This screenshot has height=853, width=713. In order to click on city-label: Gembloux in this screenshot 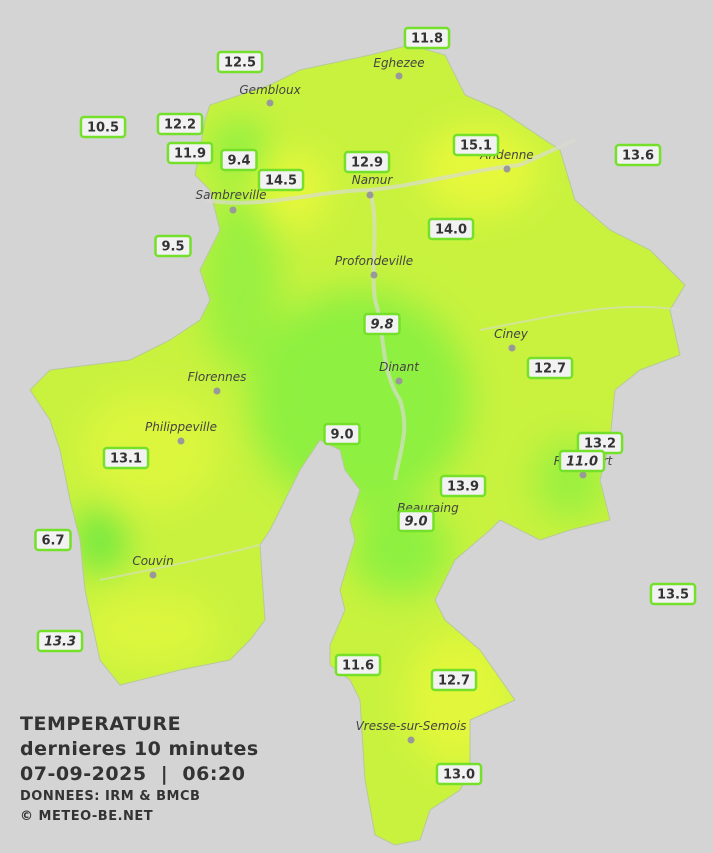, I will do `click(270, 90)`.